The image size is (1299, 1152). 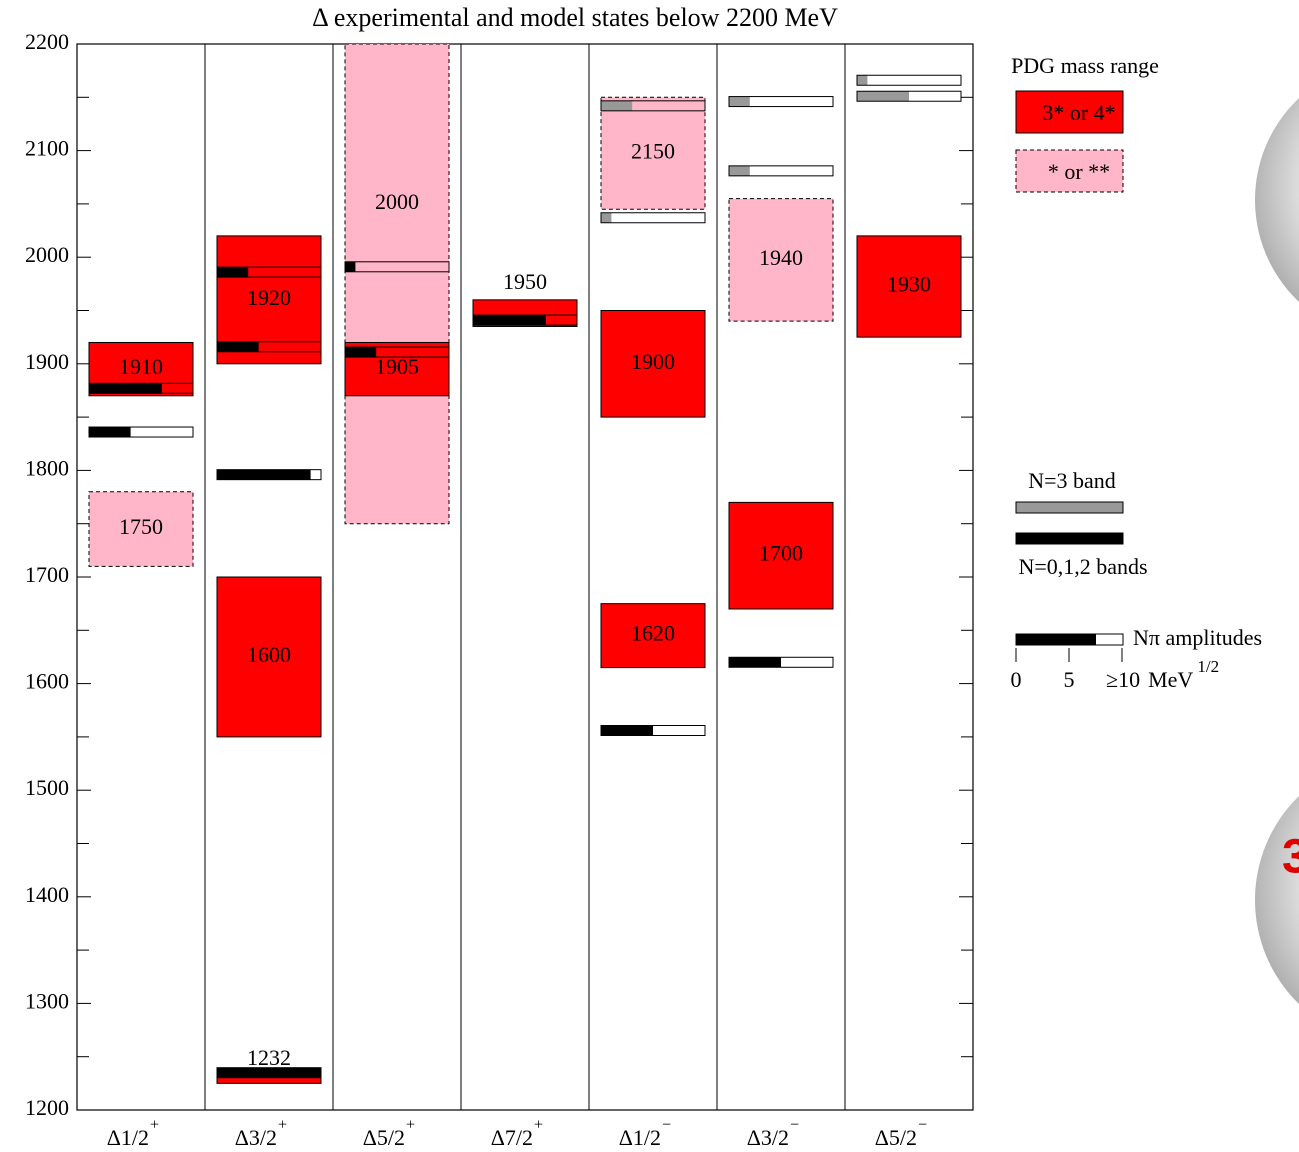 What do you see at coordinates (141, 366) in the screenshot?
I see `pdg-label: 1910` at bounding box center [141, 366].